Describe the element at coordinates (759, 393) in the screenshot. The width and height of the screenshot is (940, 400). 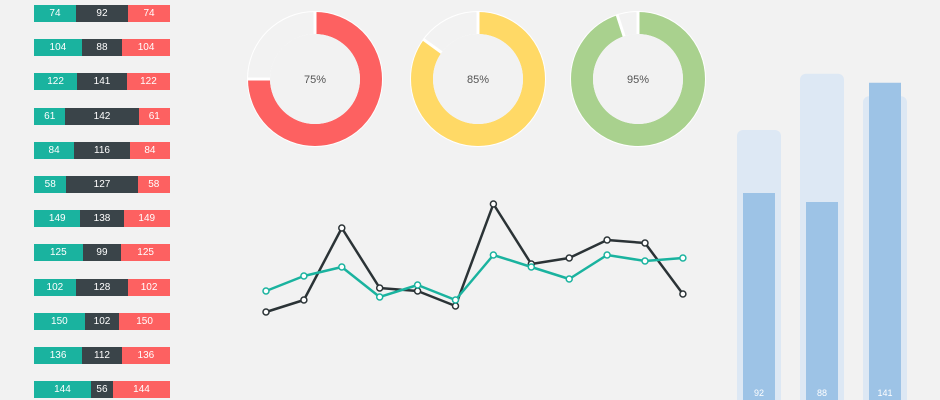
I see `column-label: 92` at that location.